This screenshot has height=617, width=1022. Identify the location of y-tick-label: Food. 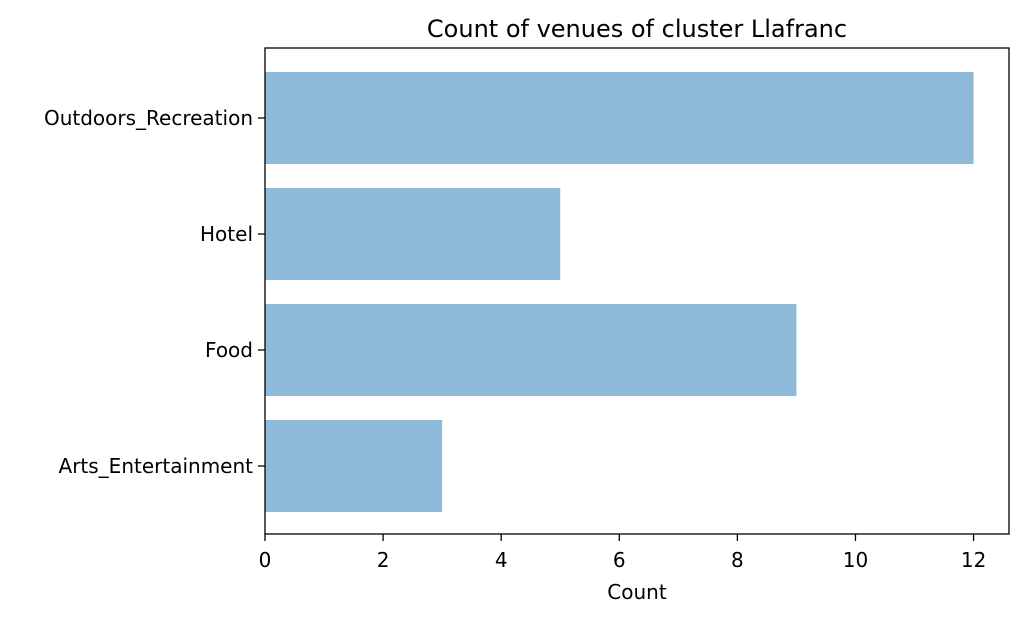
(229, 350).